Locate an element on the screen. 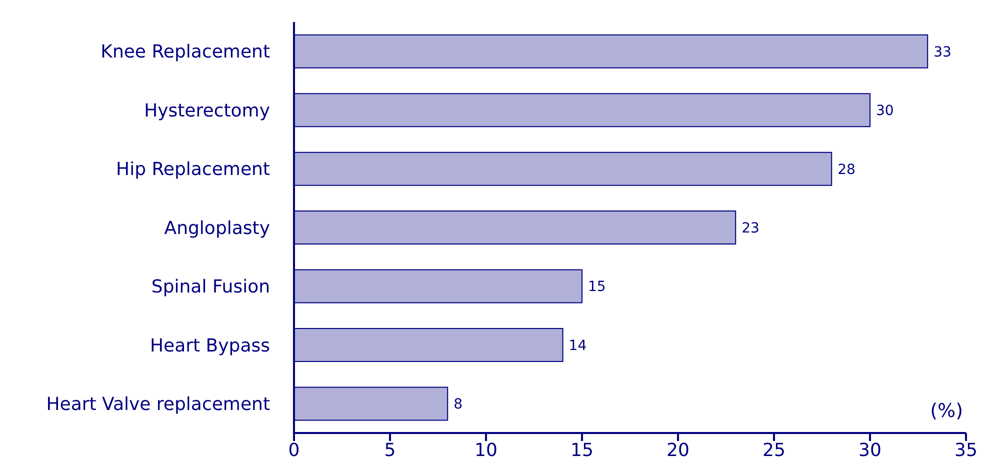  y-tick-label: Knee Replacement is located at coordinates (185, 52).